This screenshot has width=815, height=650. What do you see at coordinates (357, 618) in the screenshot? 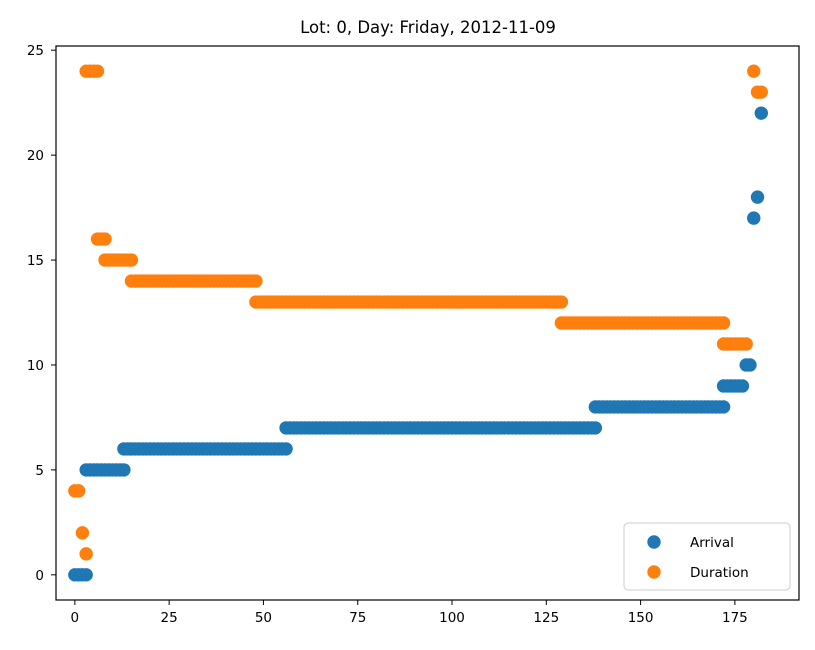
I see `x-tick-label: 75` at bounding box center [357, 618].